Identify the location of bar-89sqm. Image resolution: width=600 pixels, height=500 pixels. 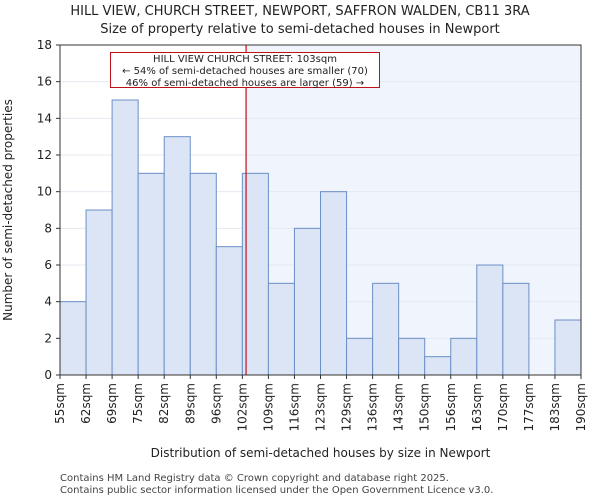
(203, 274).